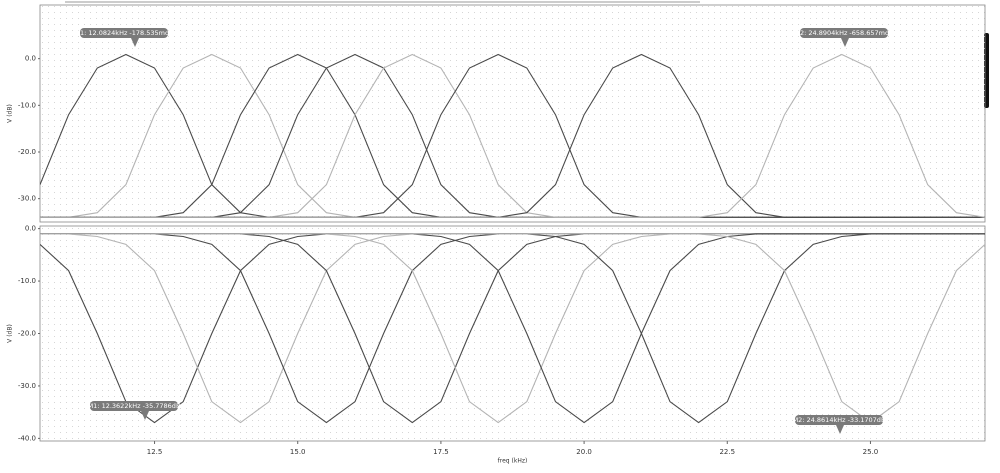 This screenshot has width=1000, height=473. I want to click on x-tick-label: 20.0, so click(584, 452).